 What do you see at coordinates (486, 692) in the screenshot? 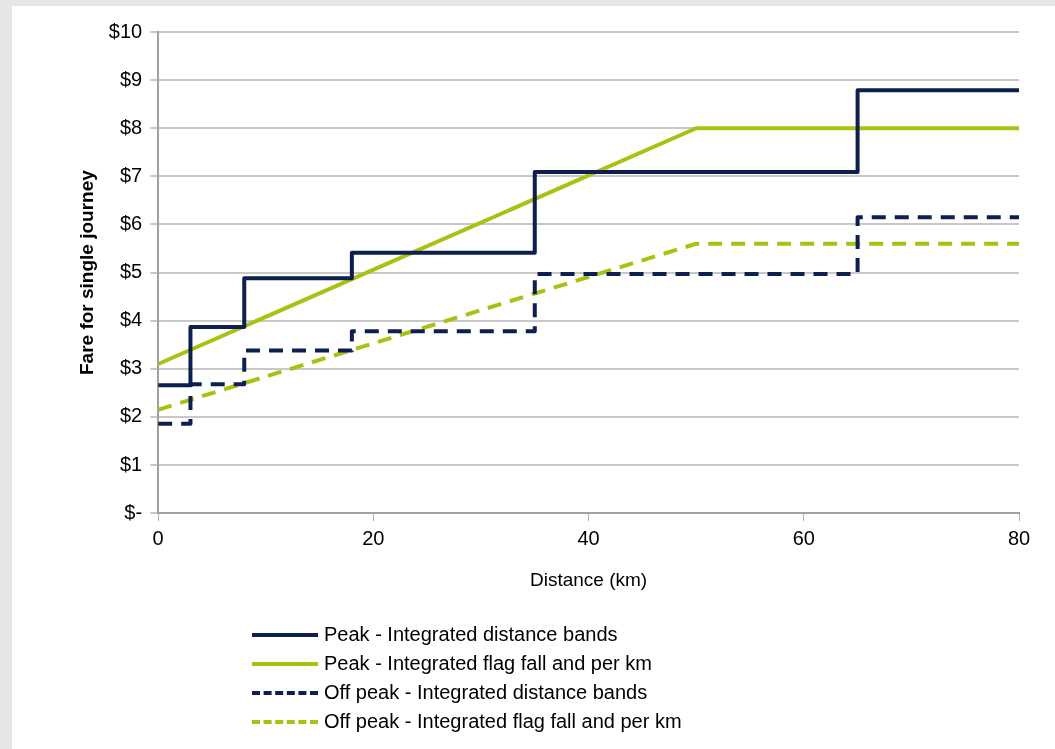
I see `legend-label: Off peak - Integrated distance bands` at bounding box center [486, 692].